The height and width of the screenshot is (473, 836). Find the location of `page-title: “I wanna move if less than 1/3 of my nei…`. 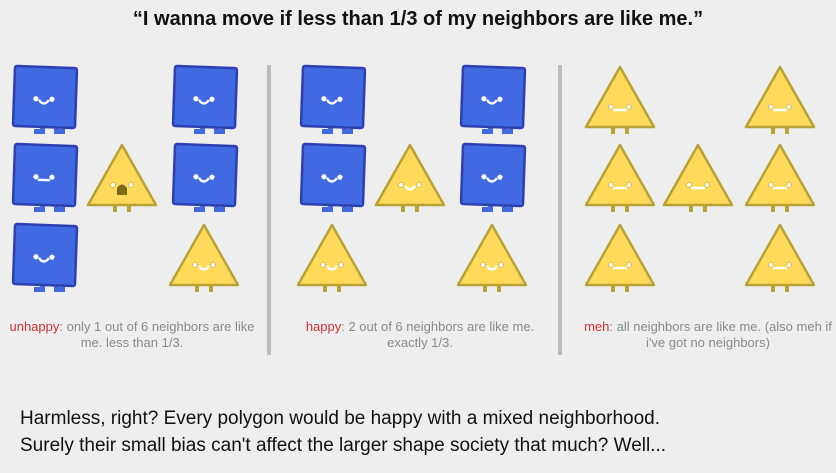

page-title: “I wanna move if less than 1/3 of my nei… is located at coordinates (418, 19).